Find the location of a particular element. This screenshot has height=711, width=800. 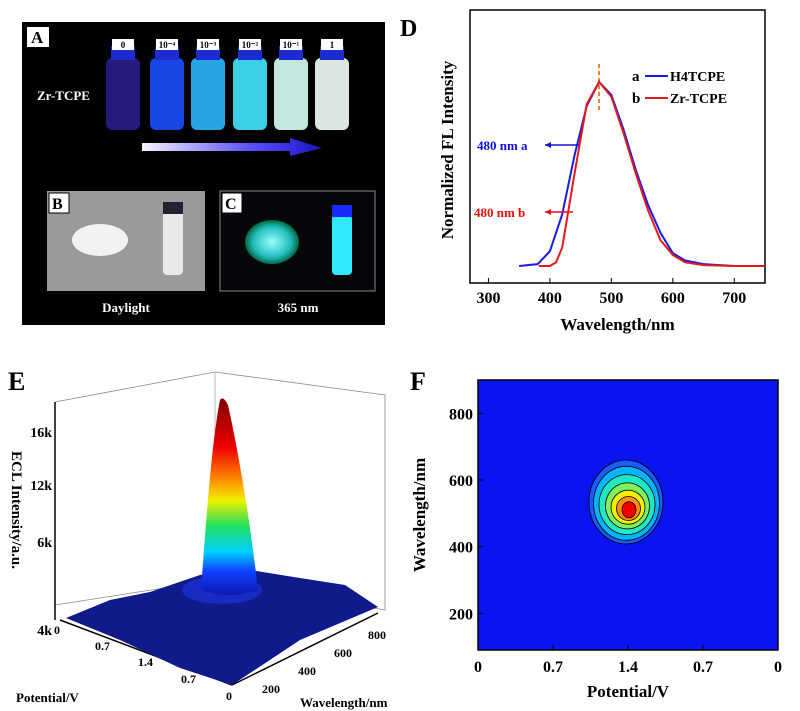

surface-peak is located at coordinates (229, 496).